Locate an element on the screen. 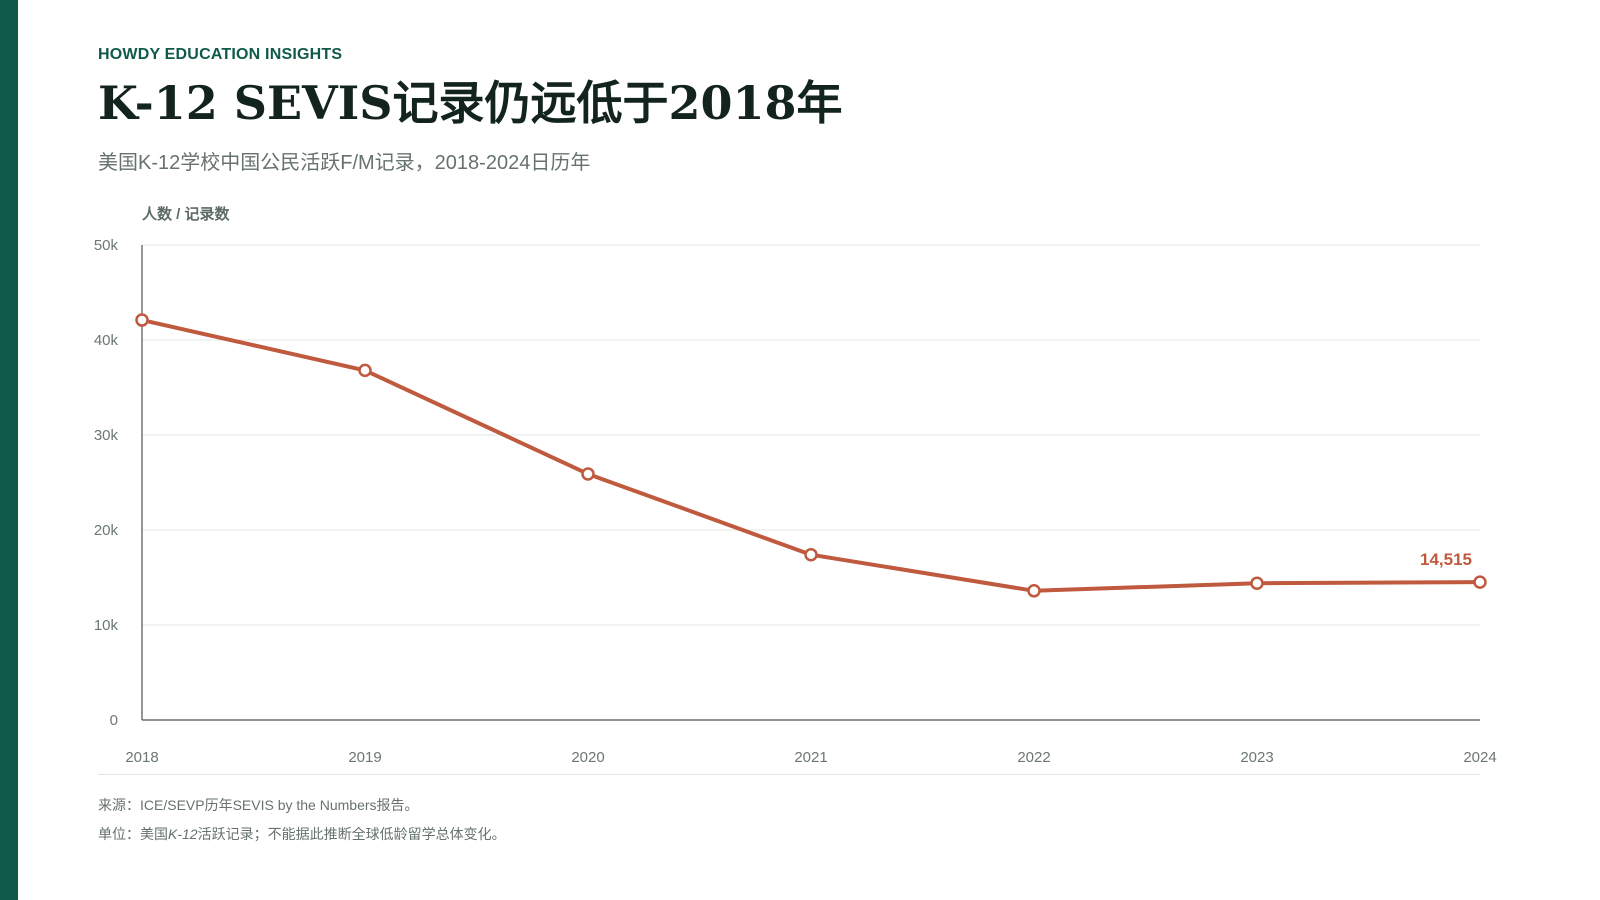 The height and width of the screenshot is (900, 1600). unit-note: 单位：美国K-12活跃记录；不能据此推断全球低龄留学总体变化。 is located at coordinates (302, 834).